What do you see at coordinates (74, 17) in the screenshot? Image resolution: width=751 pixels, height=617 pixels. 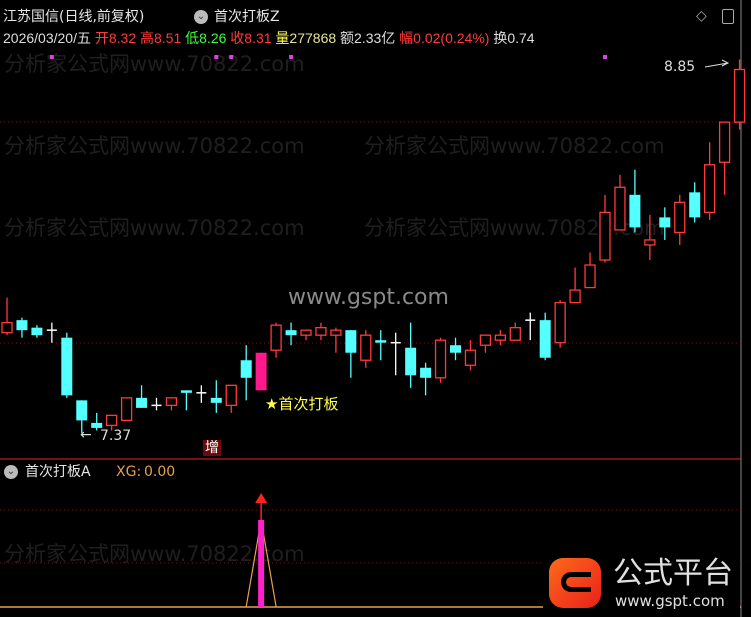 I see `stock-title: 江苏国信(日线,前复权)` at bounding box center [74, 17].